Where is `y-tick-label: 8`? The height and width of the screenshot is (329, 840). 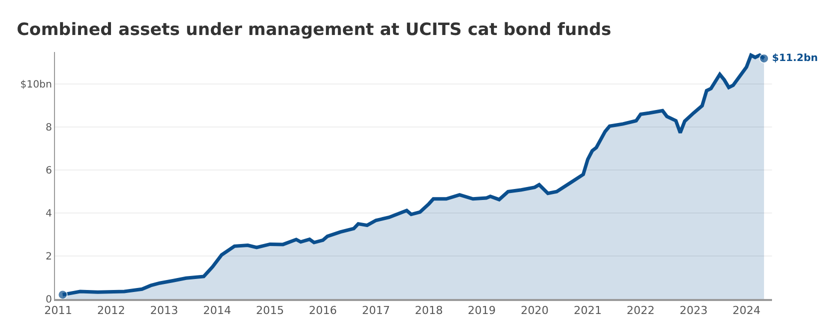
y-tick-label: 8 is located at coordinates (49, 128).